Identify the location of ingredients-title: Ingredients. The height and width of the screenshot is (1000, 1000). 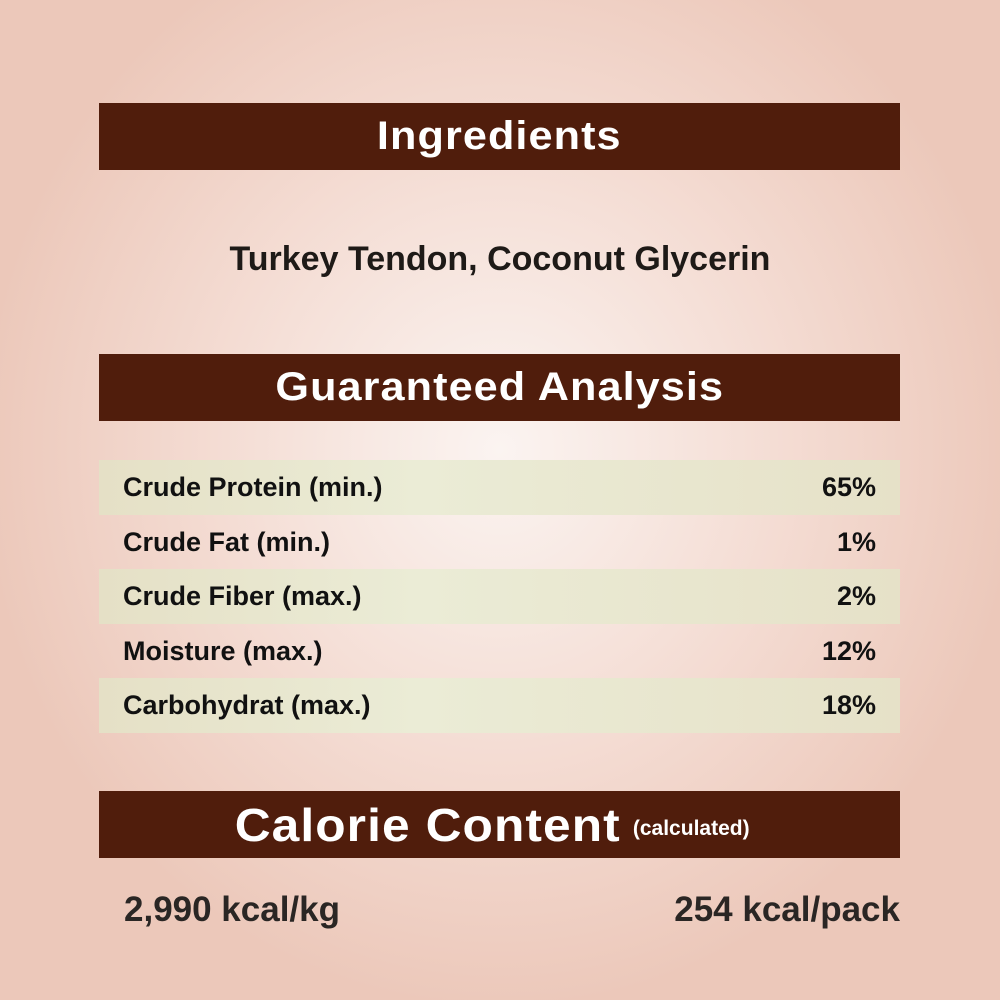
(499, 136).